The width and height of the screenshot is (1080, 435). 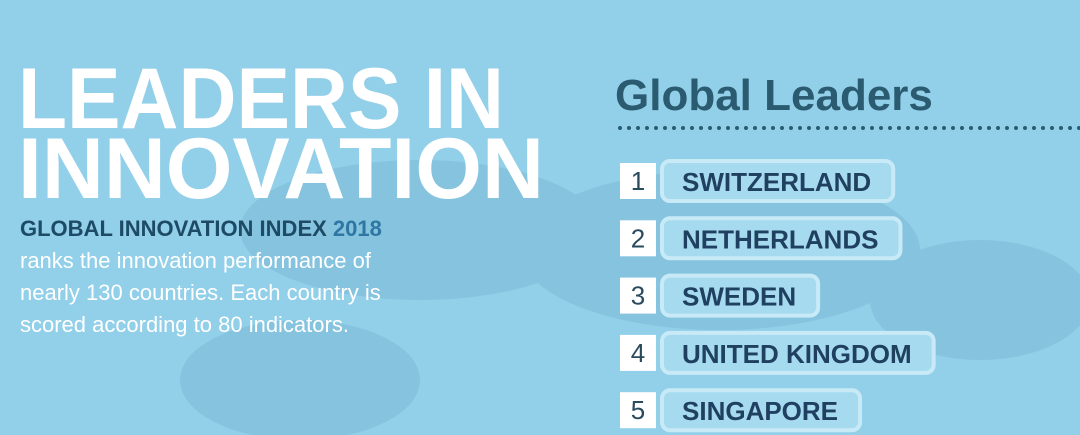 I want to click on country: SWITZERLAND, so click(x=776, y=182).